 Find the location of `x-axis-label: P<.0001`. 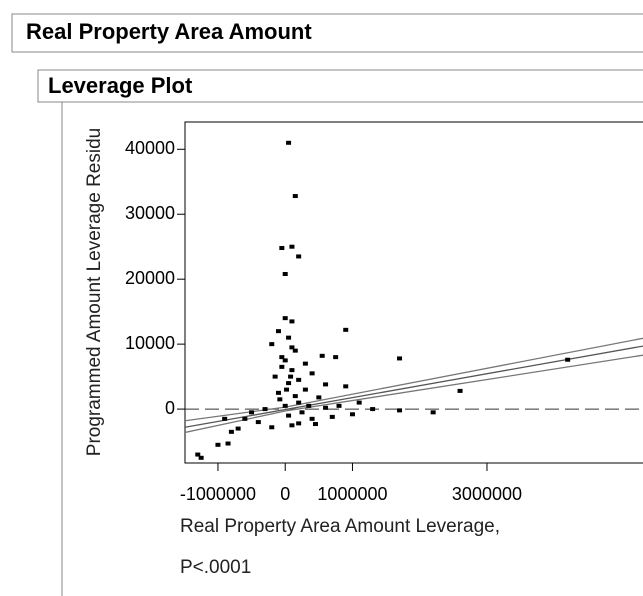

x-axis-label: P<.0001 is located at coordinates (215, 567).